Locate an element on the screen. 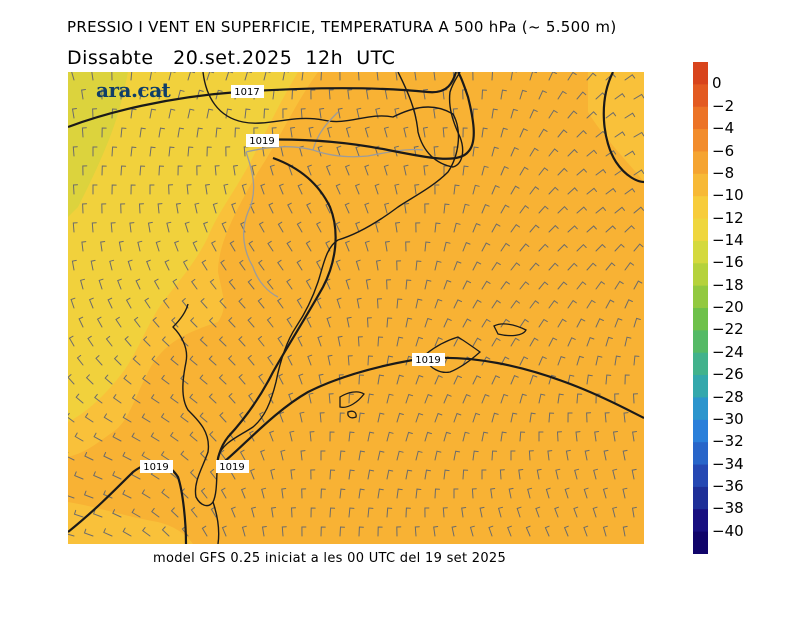 The image size is (800, 617). colorbar-label: −28 is located at coordinates (728, 396).